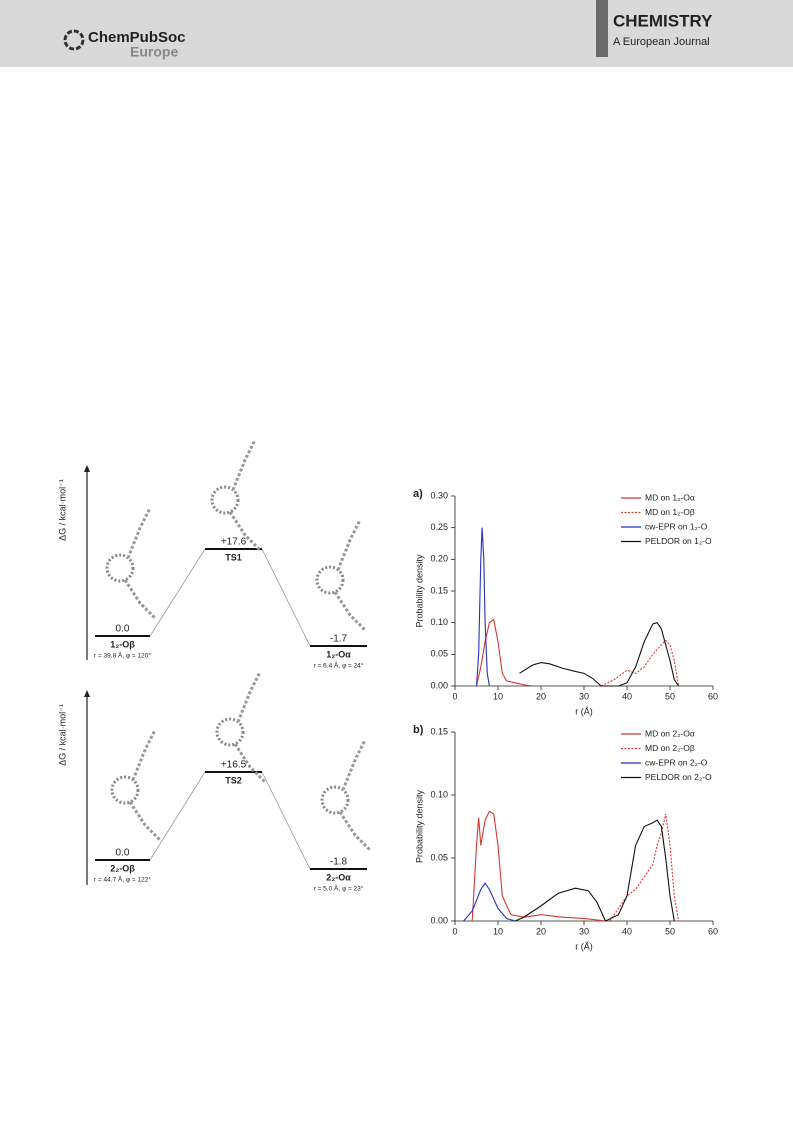 The image size is (793, 1126). What do you see at coordinates (676, 762) in the screenshot?
I see `legend-label: cw-EPR on 2₂-O` at bounding box center [676, 762].